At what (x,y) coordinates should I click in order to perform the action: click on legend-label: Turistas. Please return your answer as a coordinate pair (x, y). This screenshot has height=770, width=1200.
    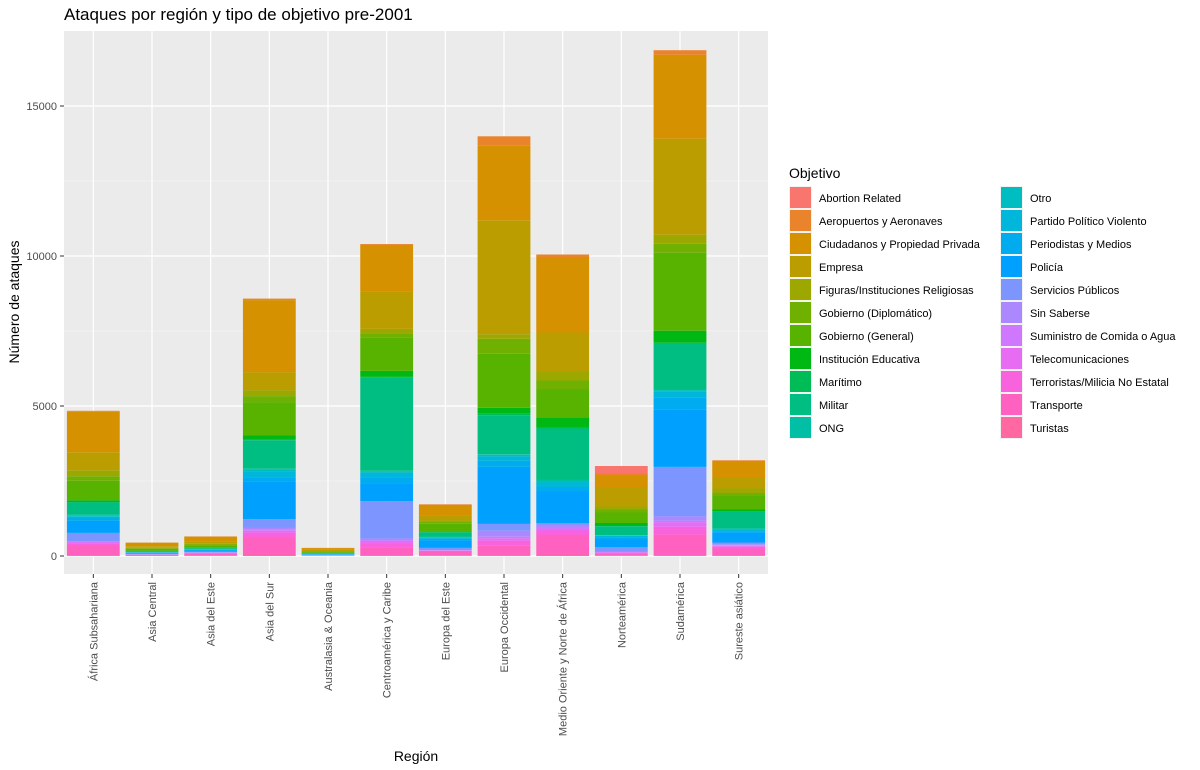
    Looking at the image, I should click on (1049, 429).